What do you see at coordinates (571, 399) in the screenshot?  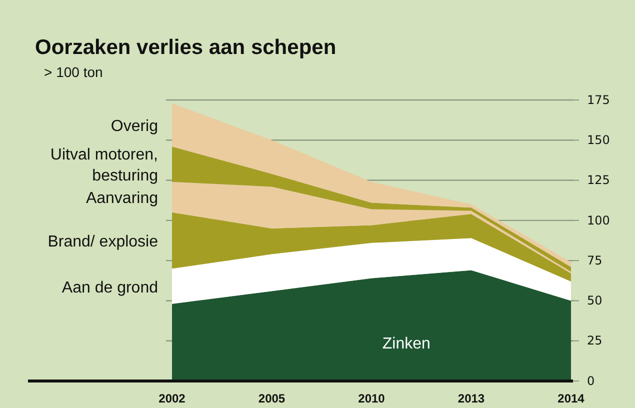 I see `x-tick-label: 2014` at bounding box center [571, 399].